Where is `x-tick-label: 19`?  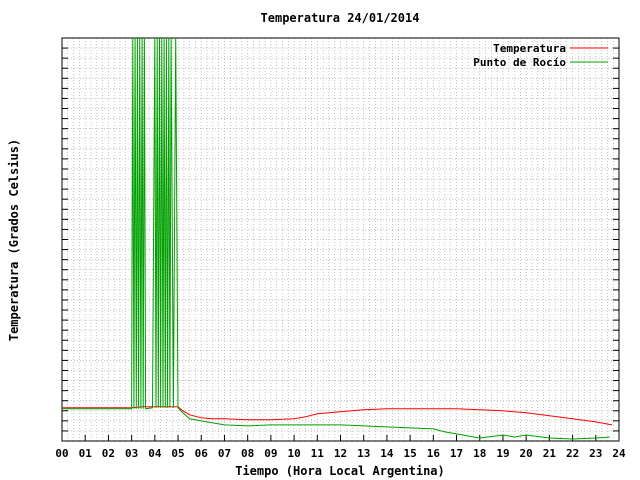
x-tick-label: 19 is located at coordinates (502, 453).